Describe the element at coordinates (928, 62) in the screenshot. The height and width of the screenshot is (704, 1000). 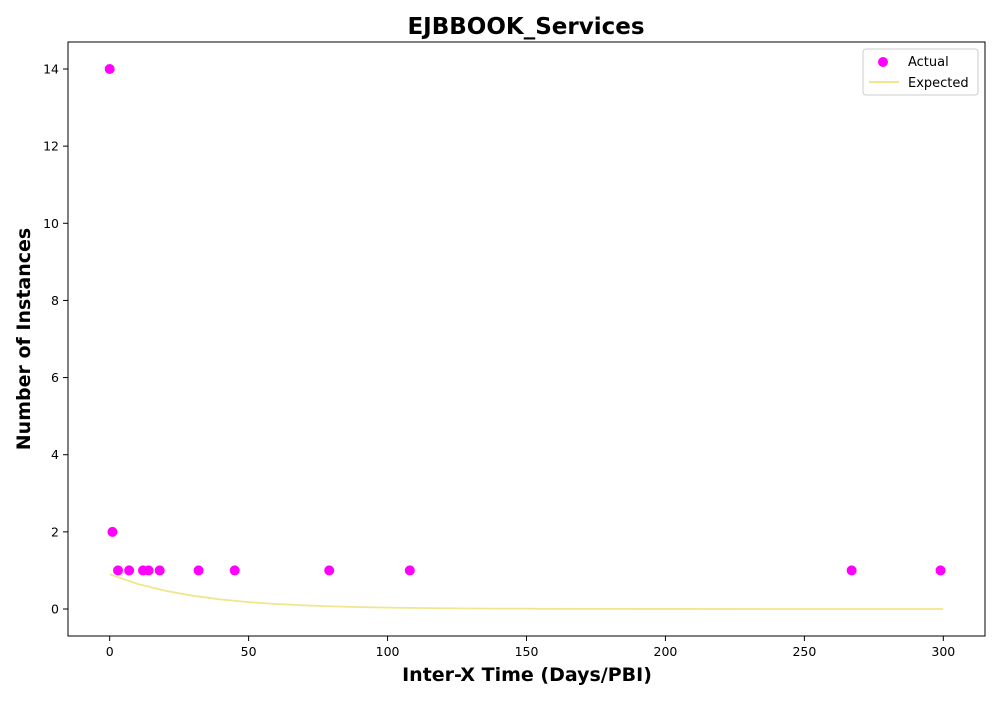
I see `legend-actual-label: Actual` at that location.